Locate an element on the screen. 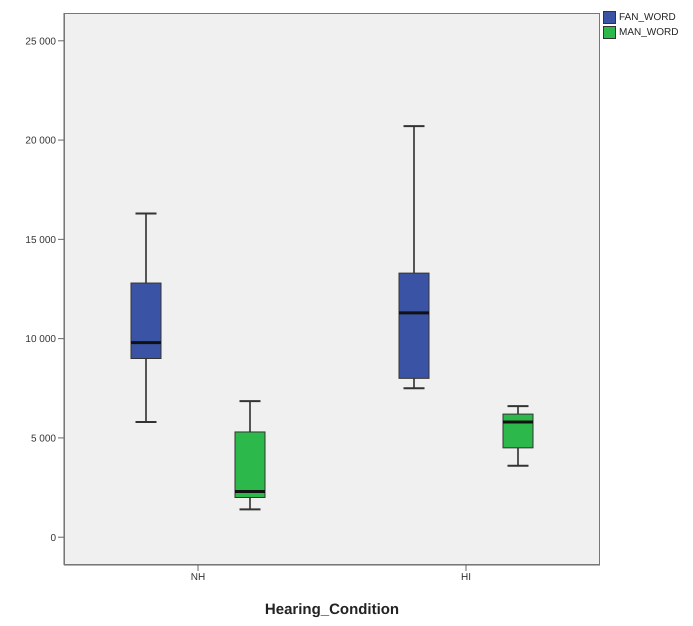 This screenshot has height=626, width=693. y-tick-label: 15 000 is located at coordinates (40, 240).